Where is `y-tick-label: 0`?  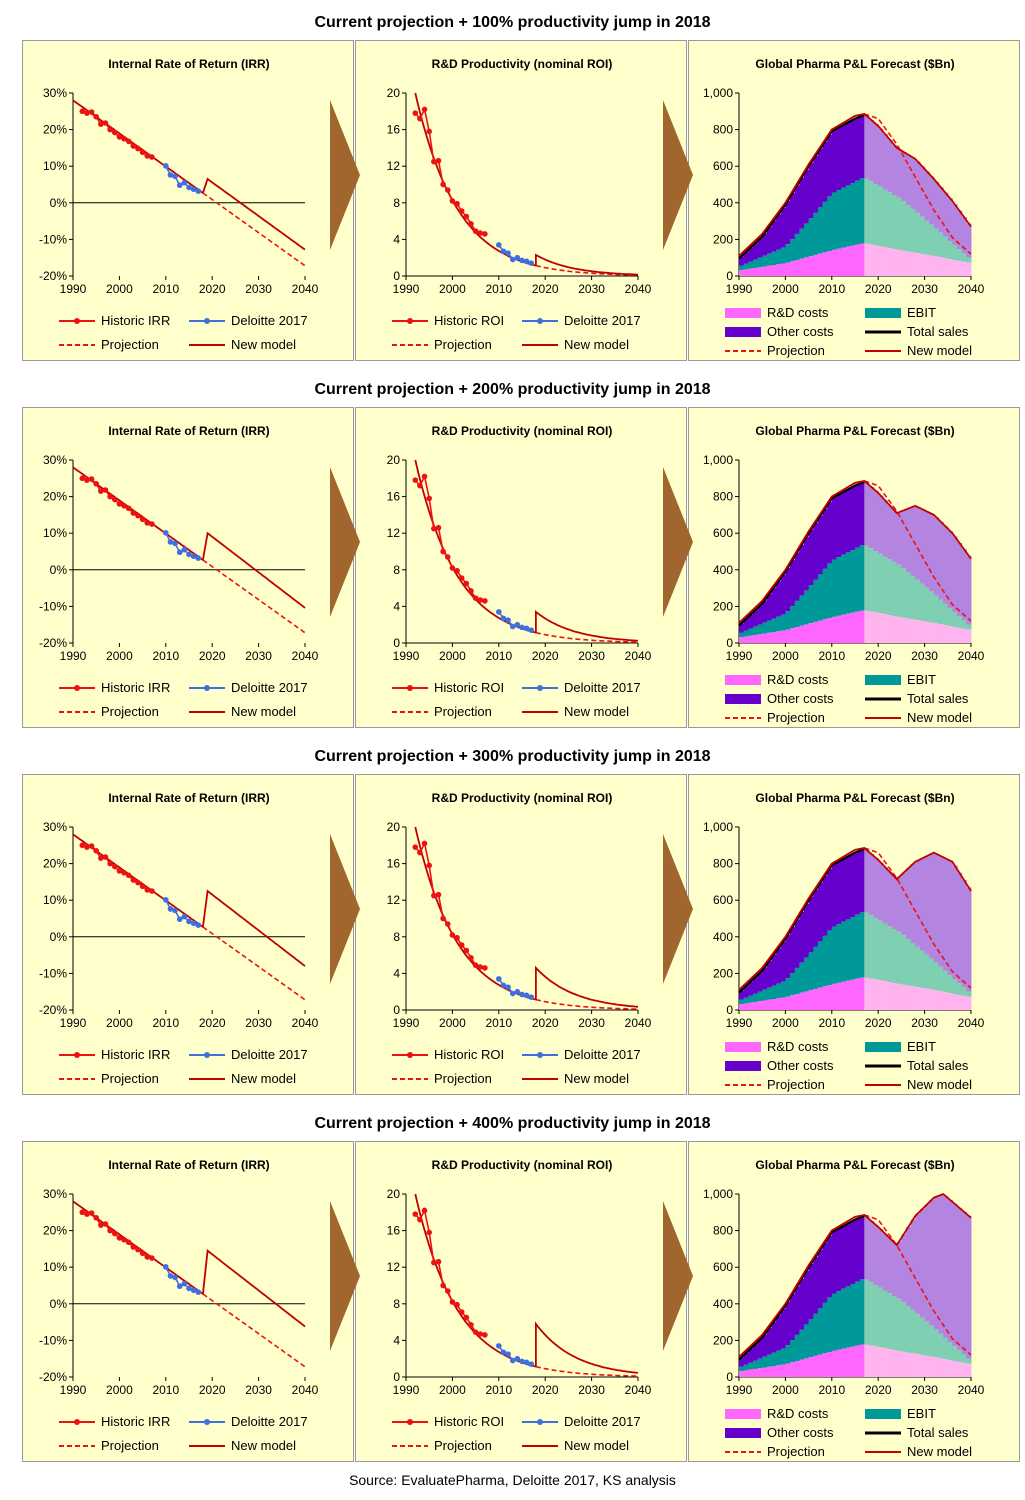 y-tick-label: 0 is located at coordinates (396, 276).